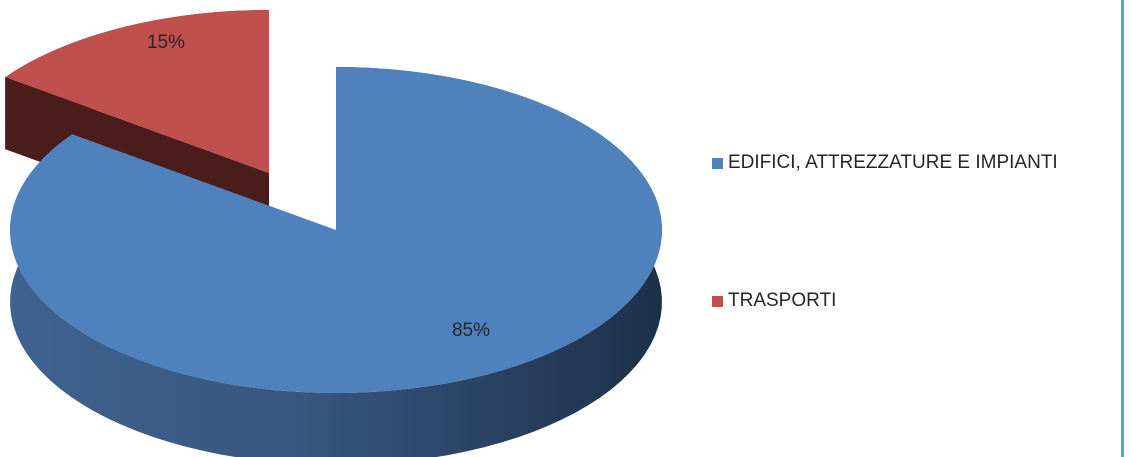 The image size is (1129, 457). I want to click on legend-swatch-edifici, so click(717, 163).